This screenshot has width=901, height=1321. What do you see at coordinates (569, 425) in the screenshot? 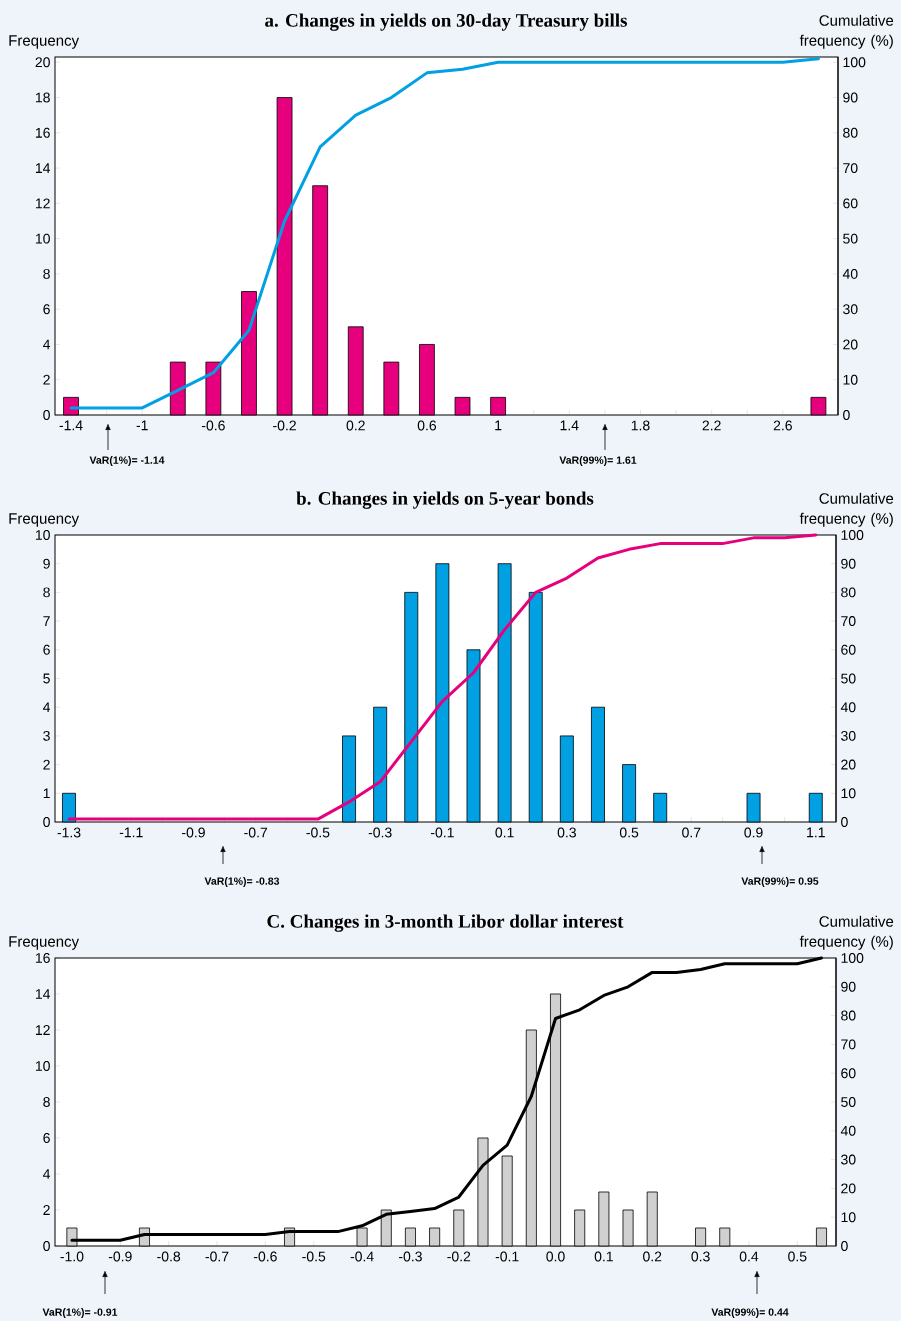
I see `x-tick-label: 1.4` at bounding box center [569, 425].